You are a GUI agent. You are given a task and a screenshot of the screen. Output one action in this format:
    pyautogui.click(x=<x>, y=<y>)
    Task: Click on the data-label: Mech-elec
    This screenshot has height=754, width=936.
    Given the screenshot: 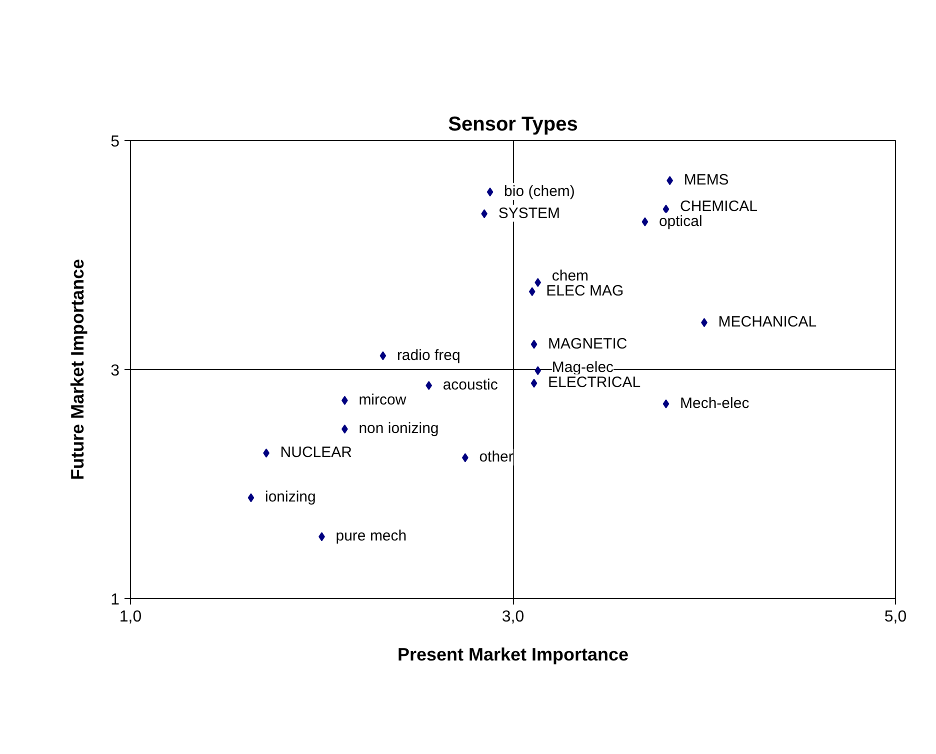 What is the action you would take?
    pyautogui.click(x=715, y=403)
    